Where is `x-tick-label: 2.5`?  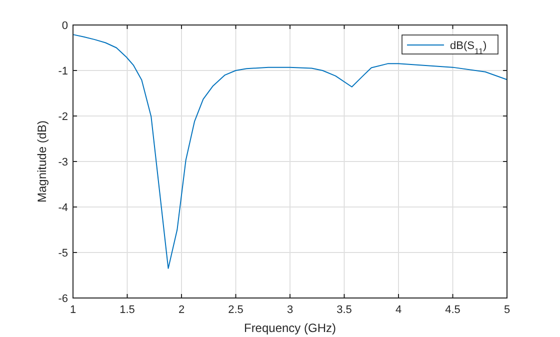
x-tick-label: 2.5 is located at coordinates (236, 310).